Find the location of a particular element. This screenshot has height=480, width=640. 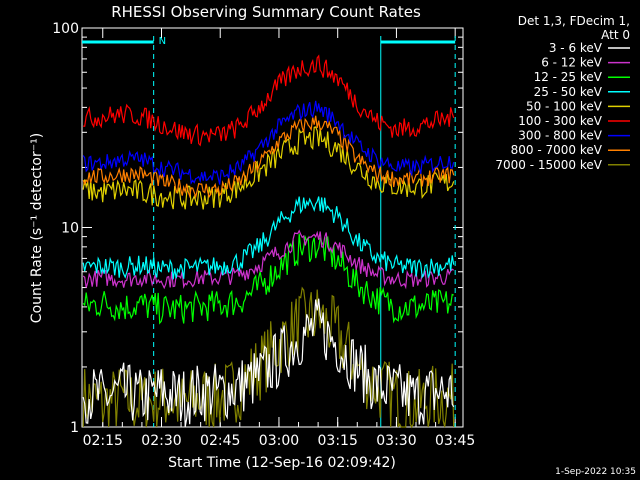

legend-label-8: 7000 - 15000 keV is located at coordinates (548, 165).